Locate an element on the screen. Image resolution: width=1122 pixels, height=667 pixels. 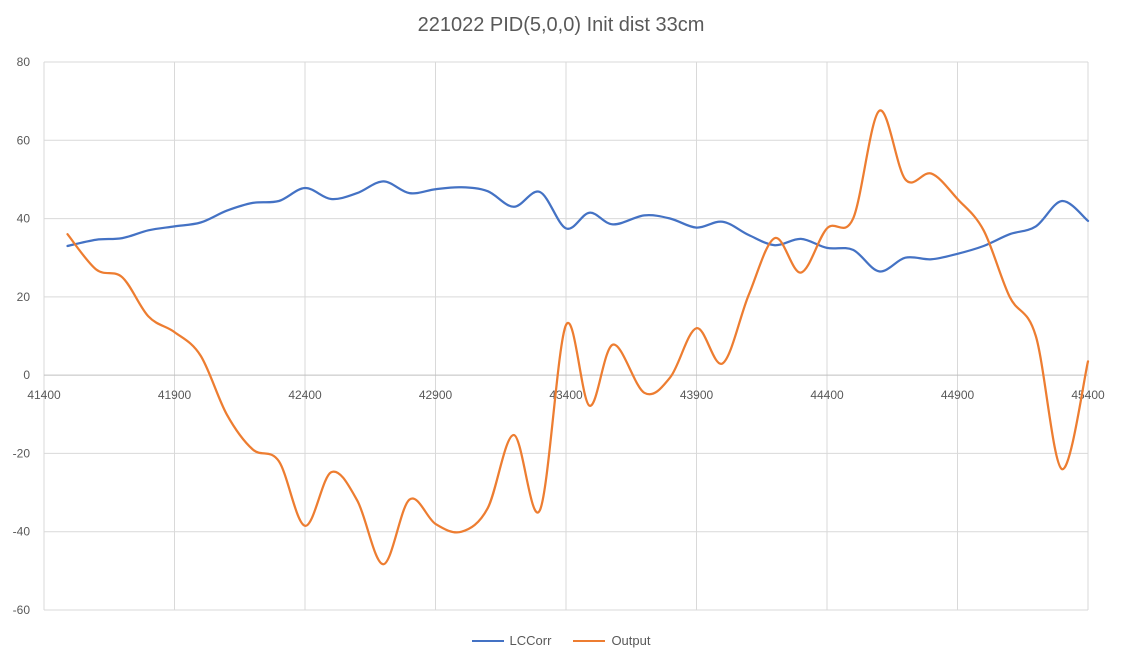
y-tick-label: 20 is located at coordinates (24, 297).